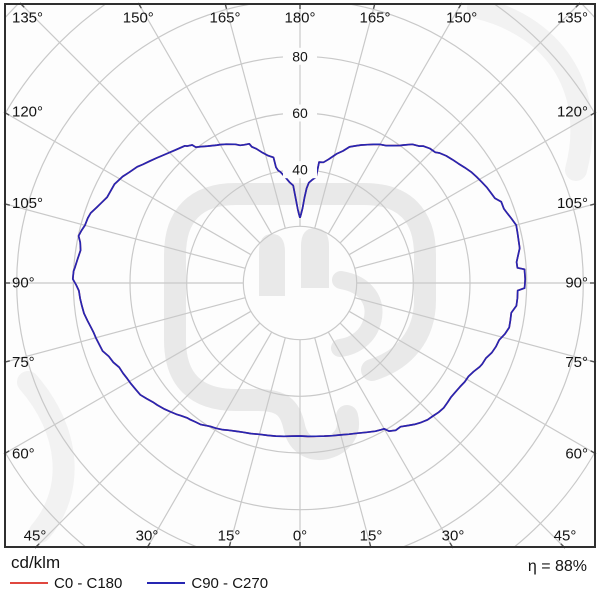  I want to click on radial-label-80: 80, so click(300, 56).